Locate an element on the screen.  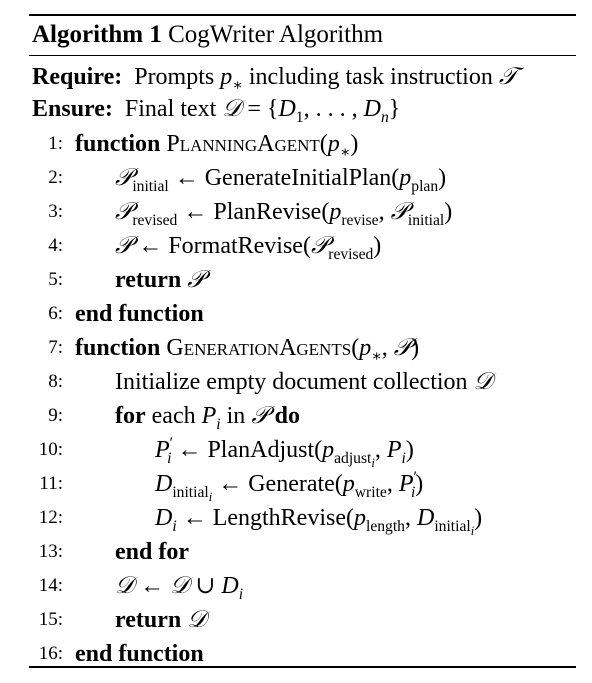
algorithm-title: Algorithm 1 CogWriter Algorithm is located at coordinates (207, 35).